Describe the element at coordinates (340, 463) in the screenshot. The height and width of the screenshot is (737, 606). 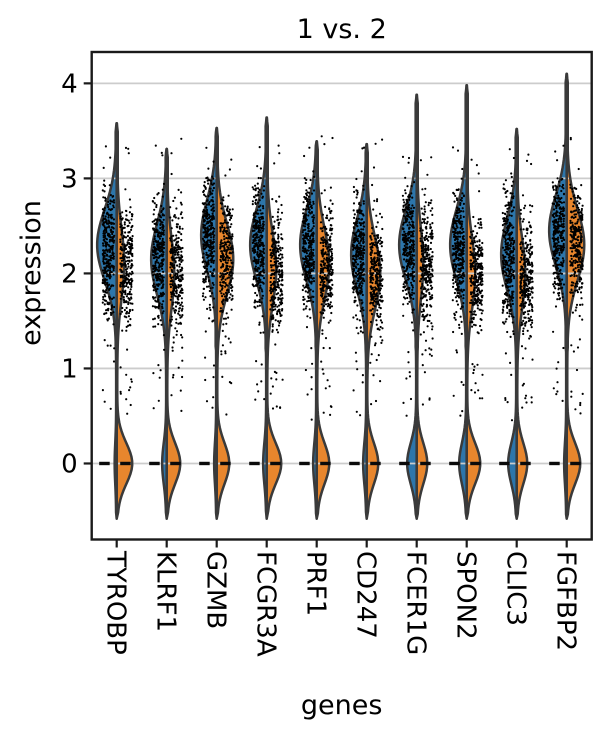
I see `zero-dash-layer` at that location.